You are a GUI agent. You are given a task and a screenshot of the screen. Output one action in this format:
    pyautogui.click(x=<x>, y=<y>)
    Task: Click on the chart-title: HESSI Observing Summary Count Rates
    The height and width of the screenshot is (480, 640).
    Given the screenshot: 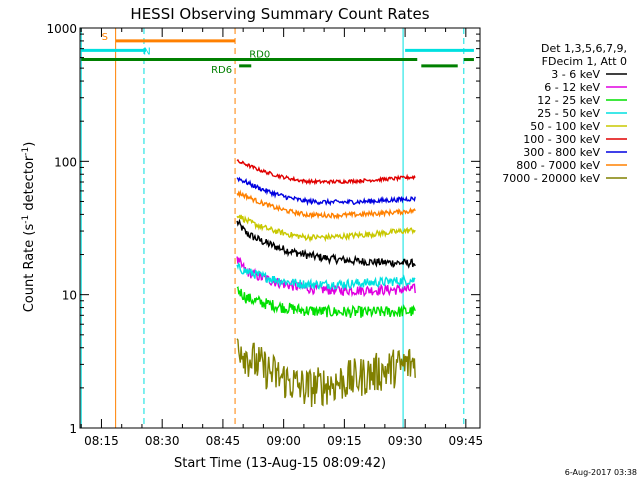 What is the action you would take?
    pyautogui.click(x=279, y=14)
    